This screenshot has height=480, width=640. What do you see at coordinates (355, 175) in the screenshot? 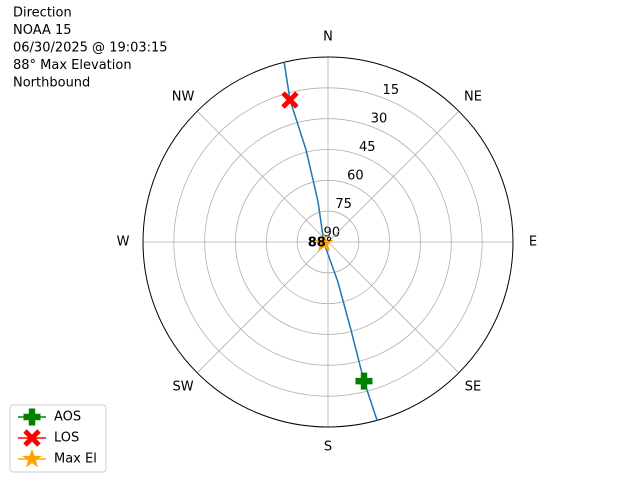
I see `r-tick-label: 60` at bounding box center [355, 175].